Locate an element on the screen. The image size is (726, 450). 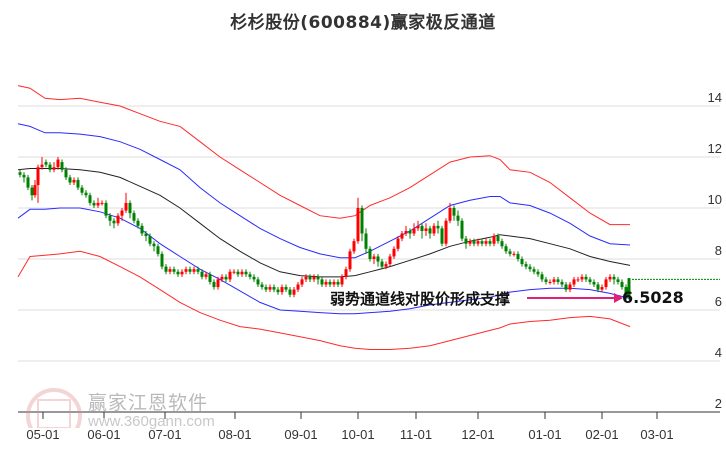
support-annotation: 弱势通道线对股价形成支撑 is located at coordinates (420, 299).